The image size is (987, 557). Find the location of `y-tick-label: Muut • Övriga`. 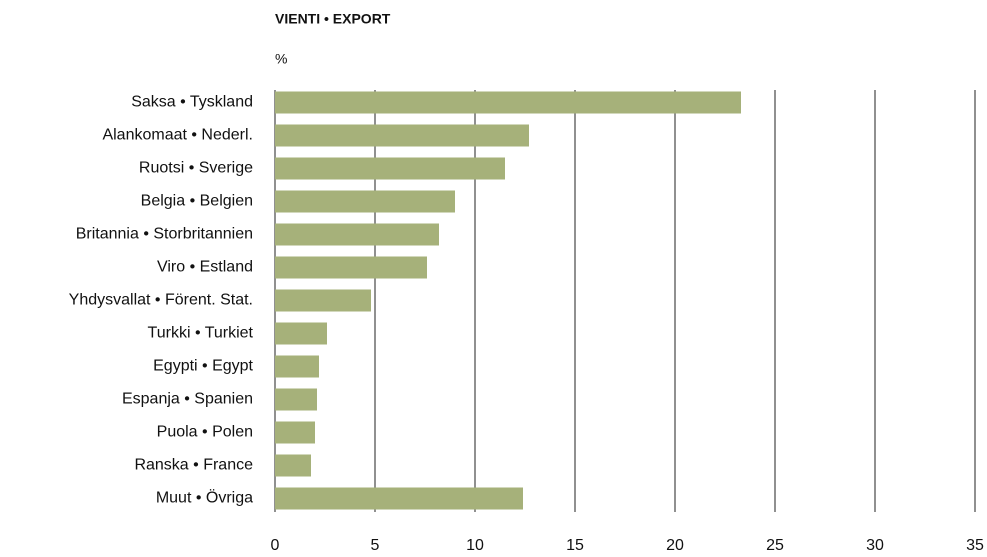

y-tick-label: Muut • Övriga is located at coordinates (204, 498).